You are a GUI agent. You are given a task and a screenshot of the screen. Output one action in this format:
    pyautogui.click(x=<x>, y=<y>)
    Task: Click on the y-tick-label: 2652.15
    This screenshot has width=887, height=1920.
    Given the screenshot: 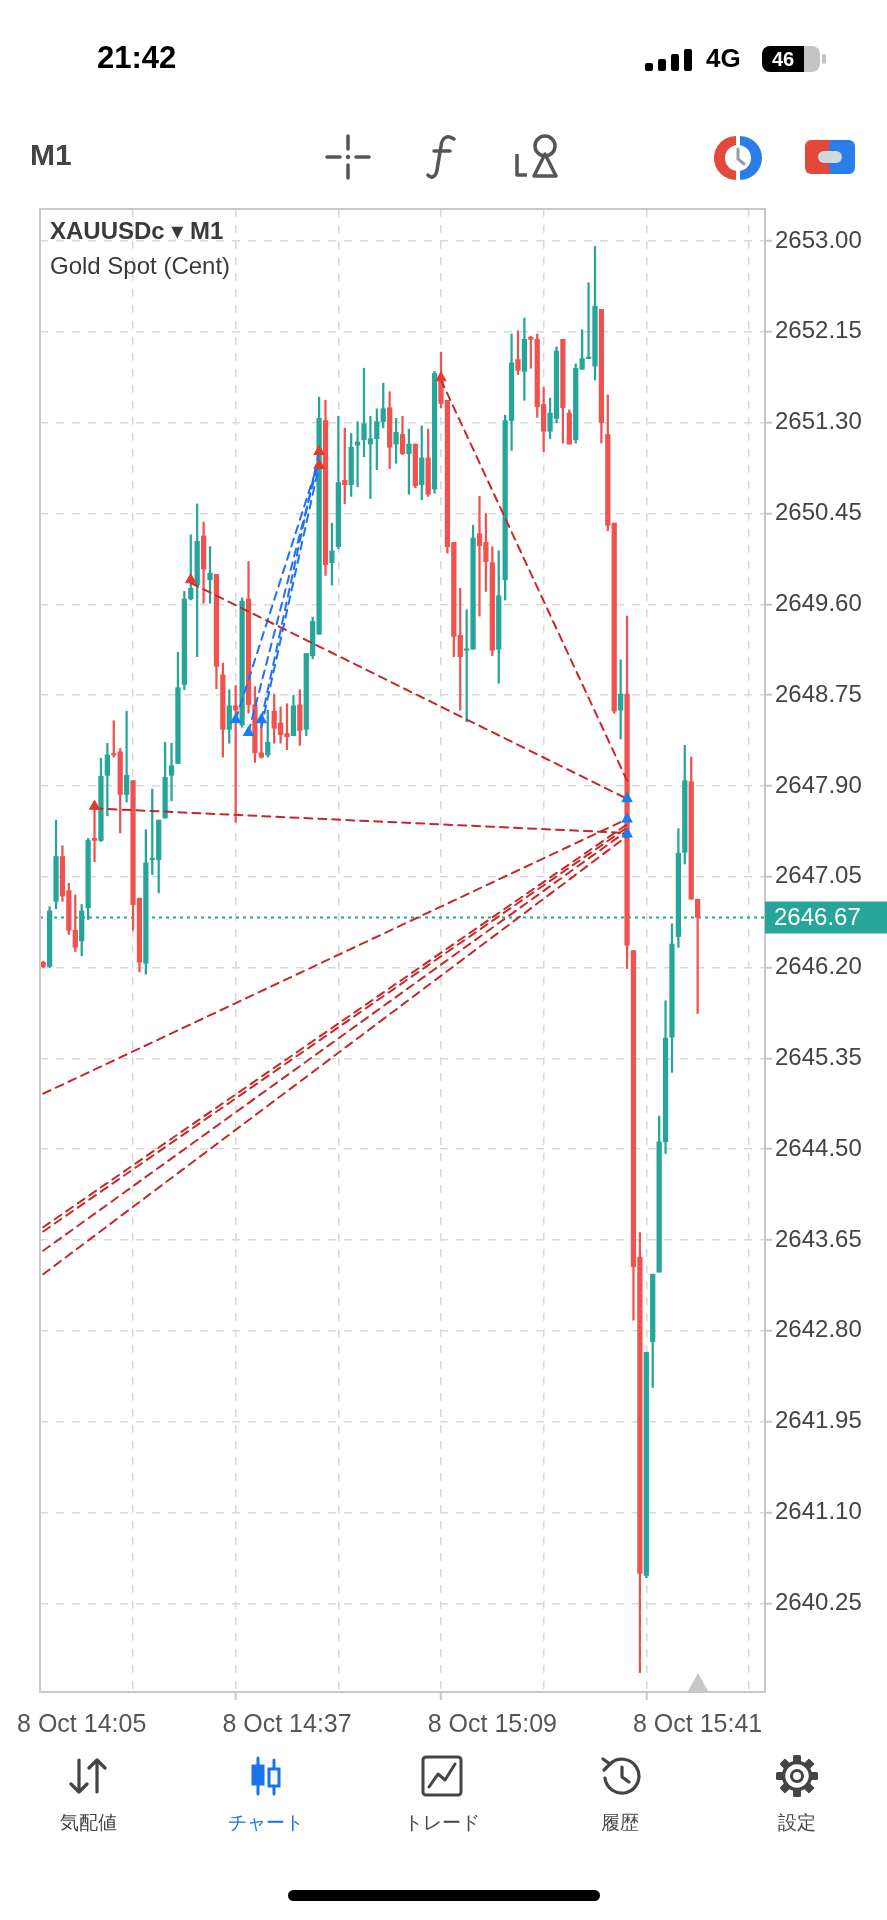 What is the action you would take?
    pyautogui.click(x=818, y=330)
    